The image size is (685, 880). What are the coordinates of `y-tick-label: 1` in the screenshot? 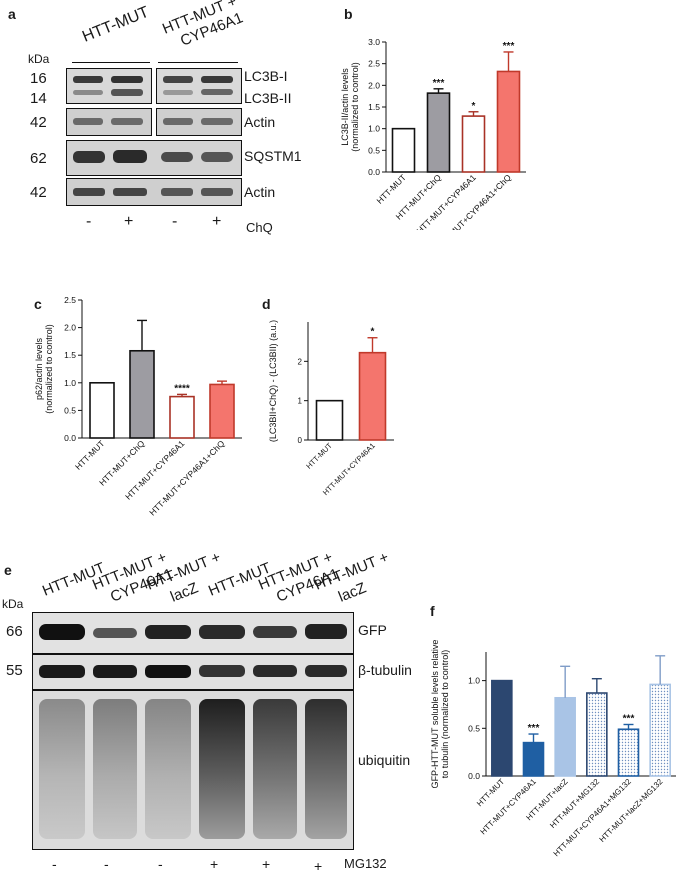 It's located at (300, 401).